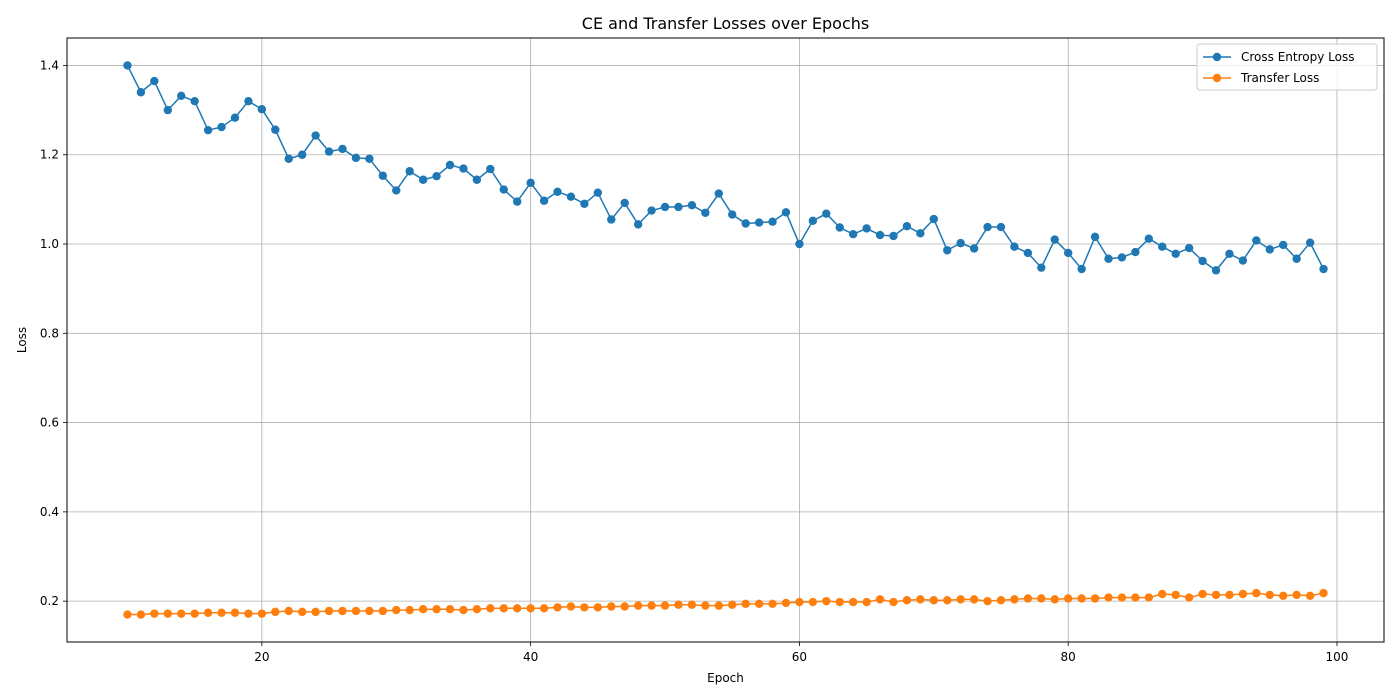  What do you see at coordinates (1217, 78) in the screenshot?
I see `legend-marker-swatch` at bounding box center [1217, 78].